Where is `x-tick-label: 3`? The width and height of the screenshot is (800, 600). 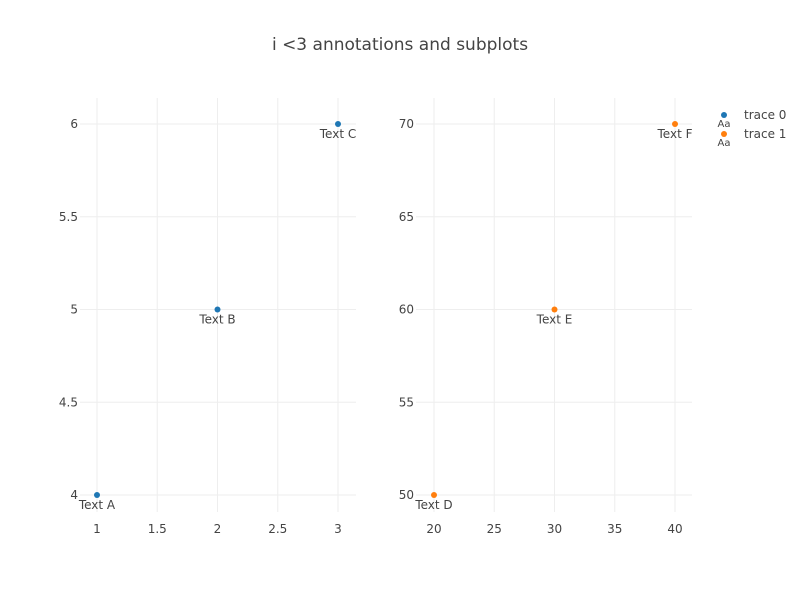
x-tick-label: 3 is located at coordinates (338, 529).